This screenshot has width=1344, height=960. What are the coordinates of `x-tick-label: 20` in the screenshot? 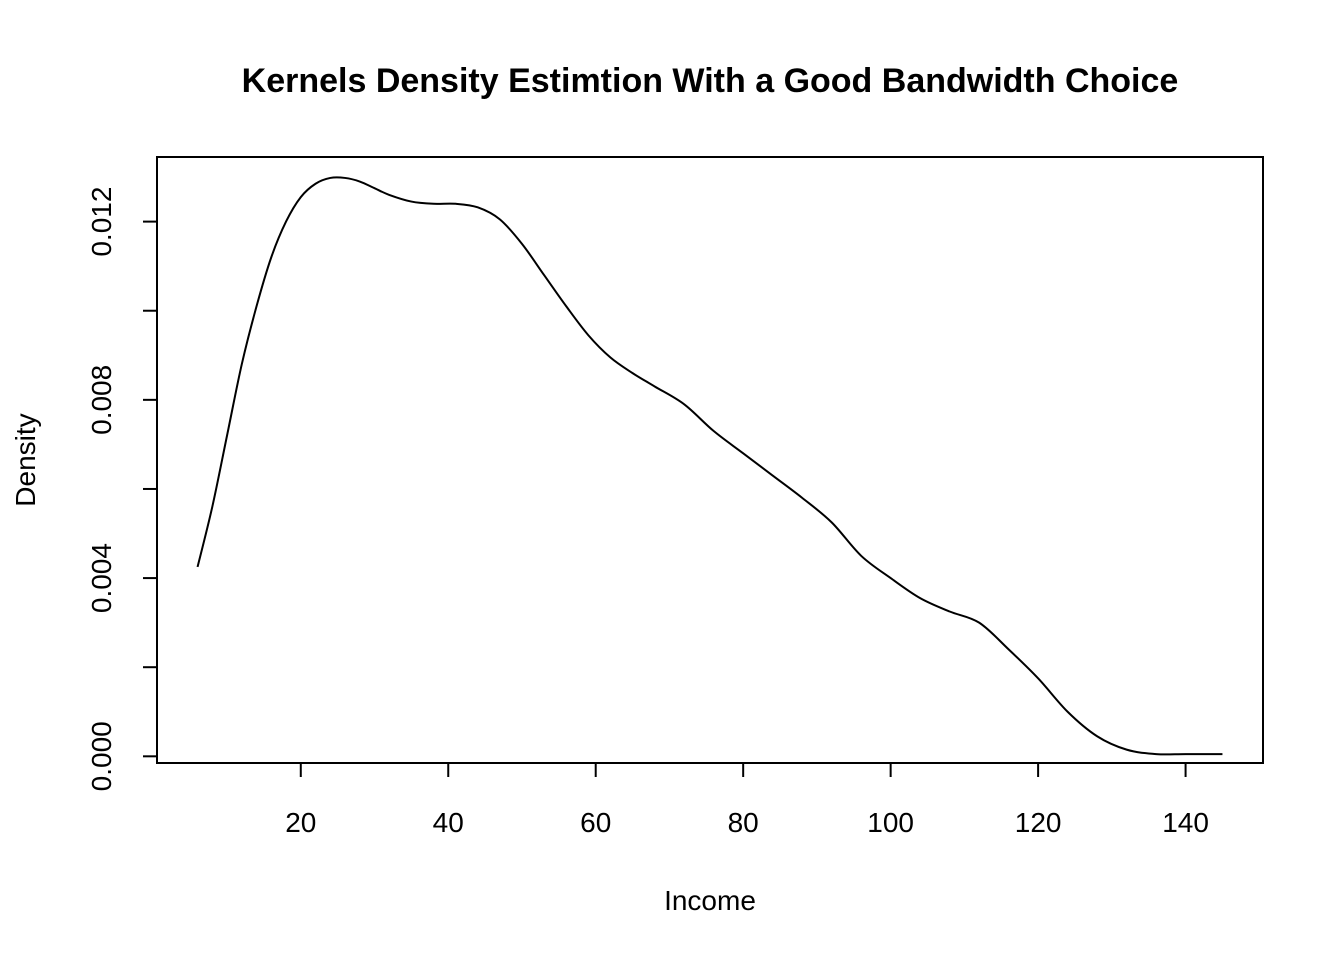 It's located at (300, 822).